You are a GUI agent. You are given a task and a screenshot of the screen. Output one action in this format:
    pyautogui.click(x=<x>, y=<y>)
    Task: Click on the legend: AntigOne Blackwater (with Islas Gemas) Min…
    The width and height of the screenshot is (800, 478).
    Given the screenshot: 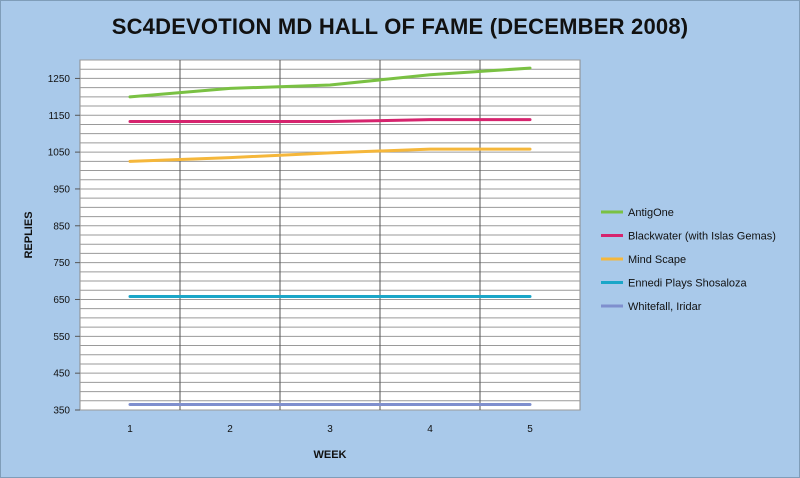 What is the action you would take?
    pyautogui.click(x=688, y=260)
    